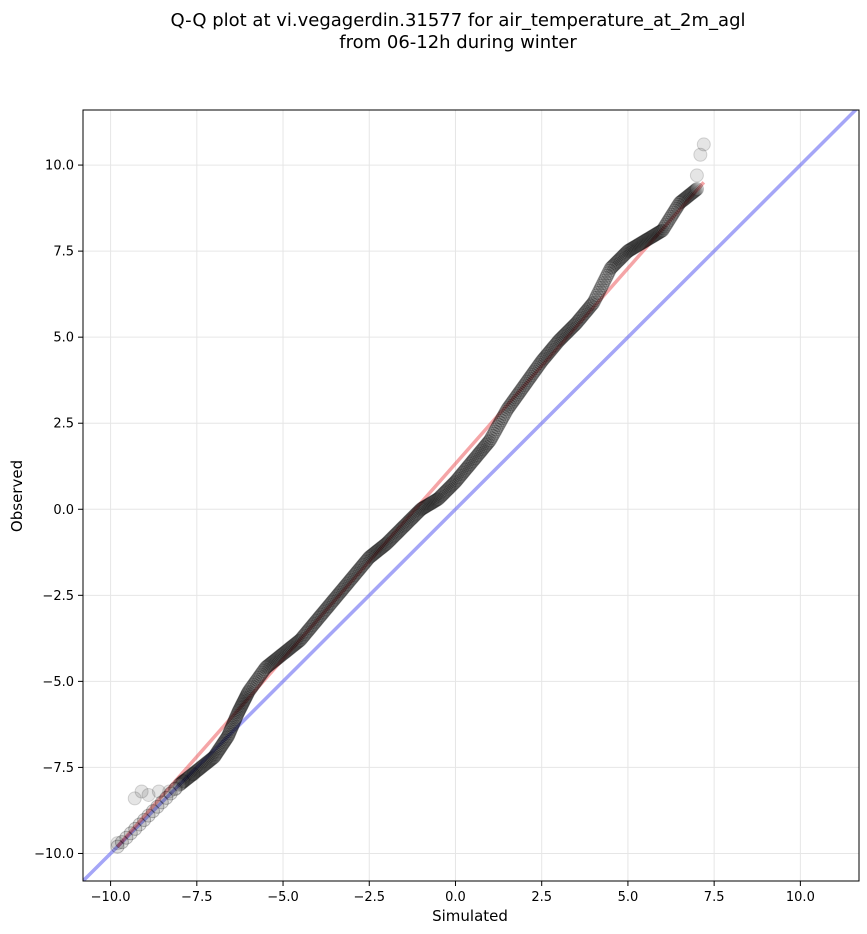 The height and width of the screenshot is (934, 867). What do you see at coordinates (283, 897) in the screenshot?
I see `x-tick-label: −5.0` at bounding box center [283, 897].